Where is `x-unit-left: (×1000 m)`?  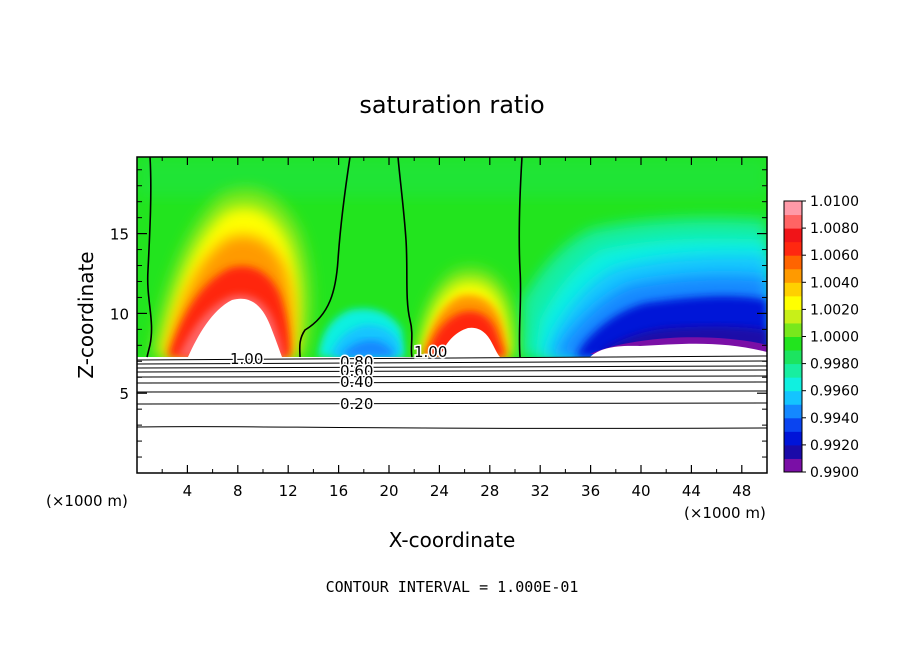
x-unit-left: (×1000 m) is located at coordinates (87, 501).